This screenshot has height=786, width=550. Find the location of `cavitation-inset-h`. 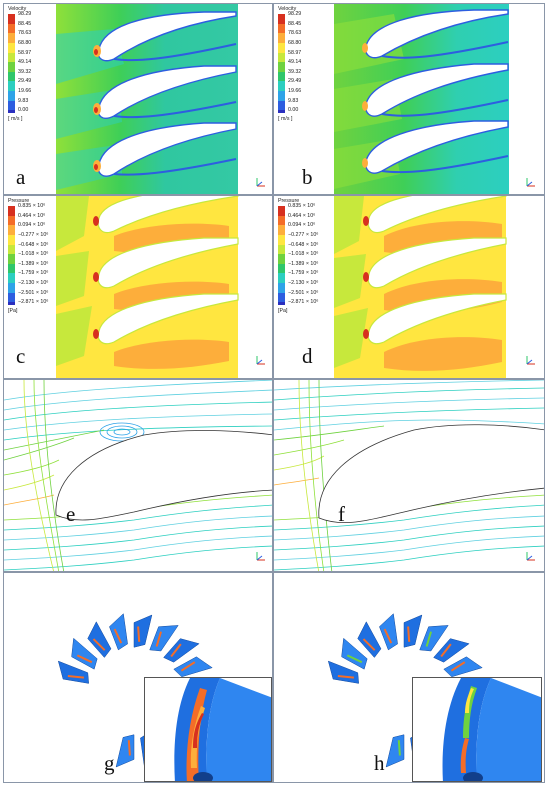

cavitation-inset-h is located at coordinates (477, 729).